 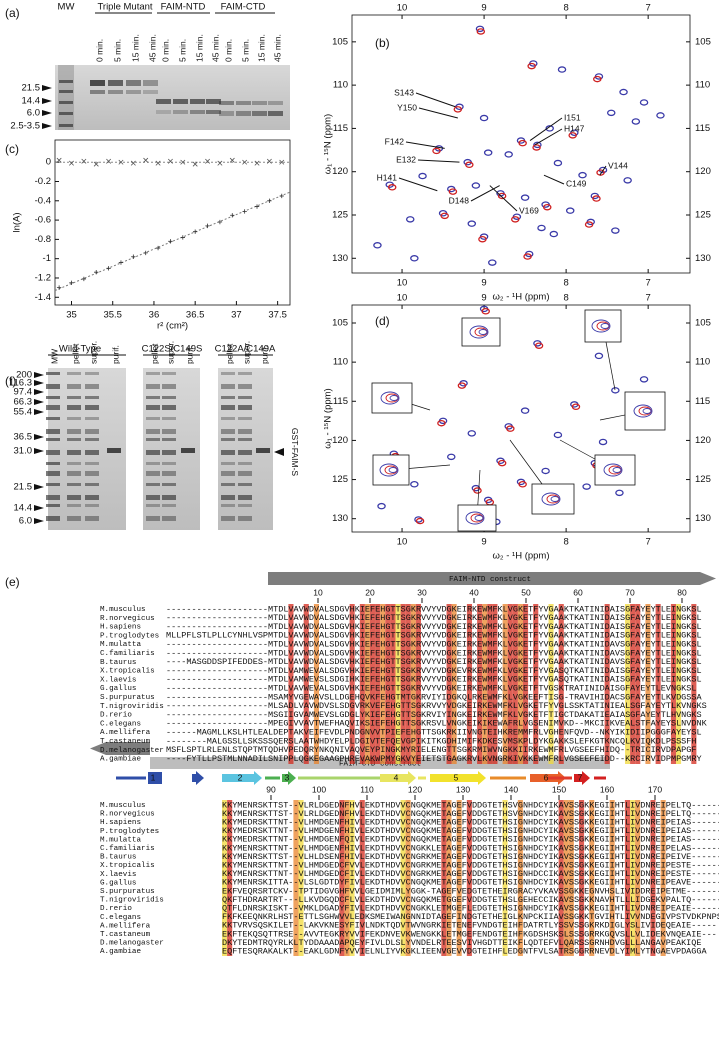 I want to click on y-tick-label: -1, so click(x=47, y=258).